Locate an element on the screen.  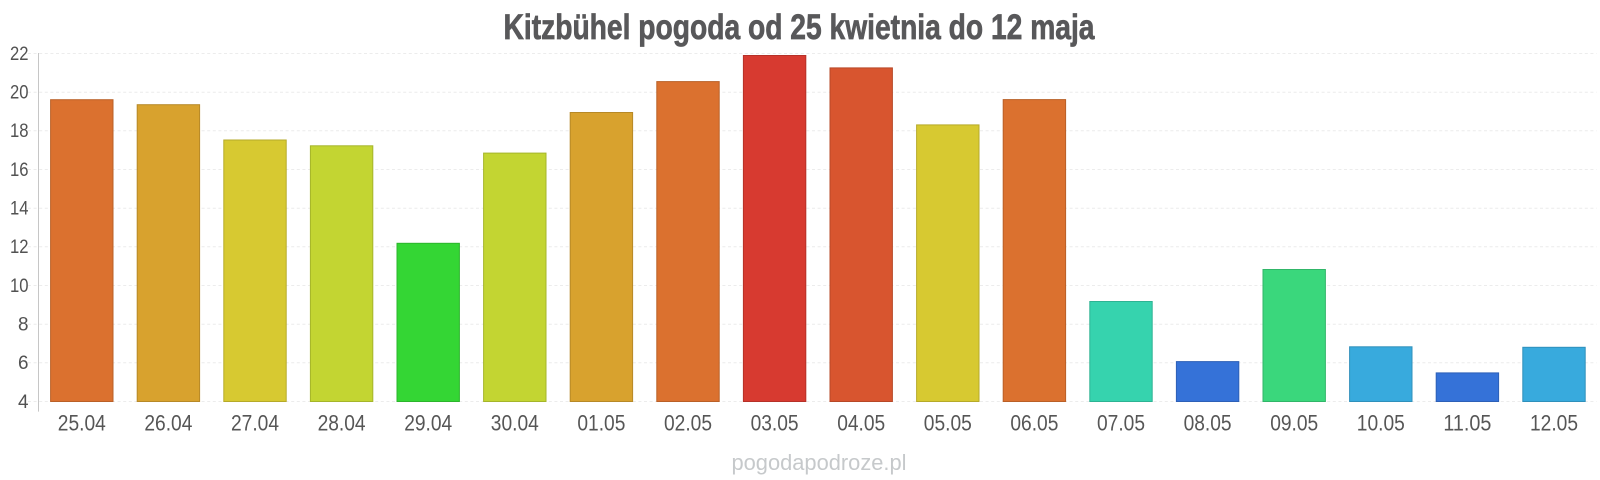
svg-text: 25.04 is located at coordinates (82, 423).